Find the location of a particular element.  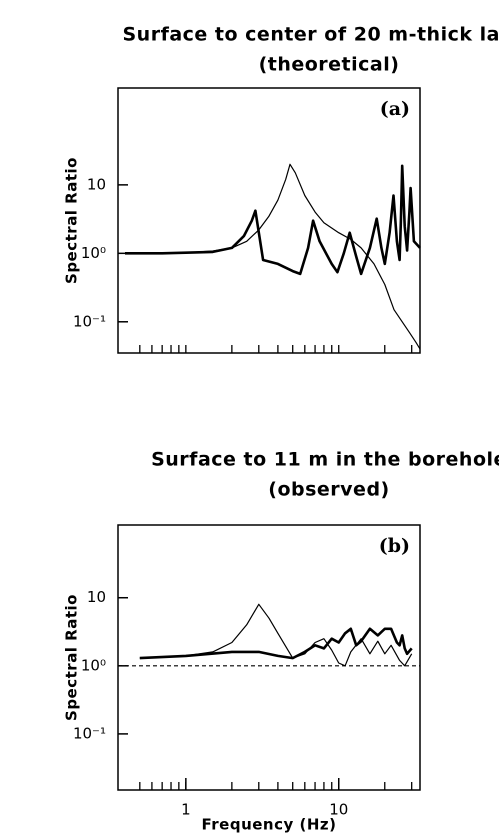

x-tick-label: 10 is located at coordinates (338, 810).